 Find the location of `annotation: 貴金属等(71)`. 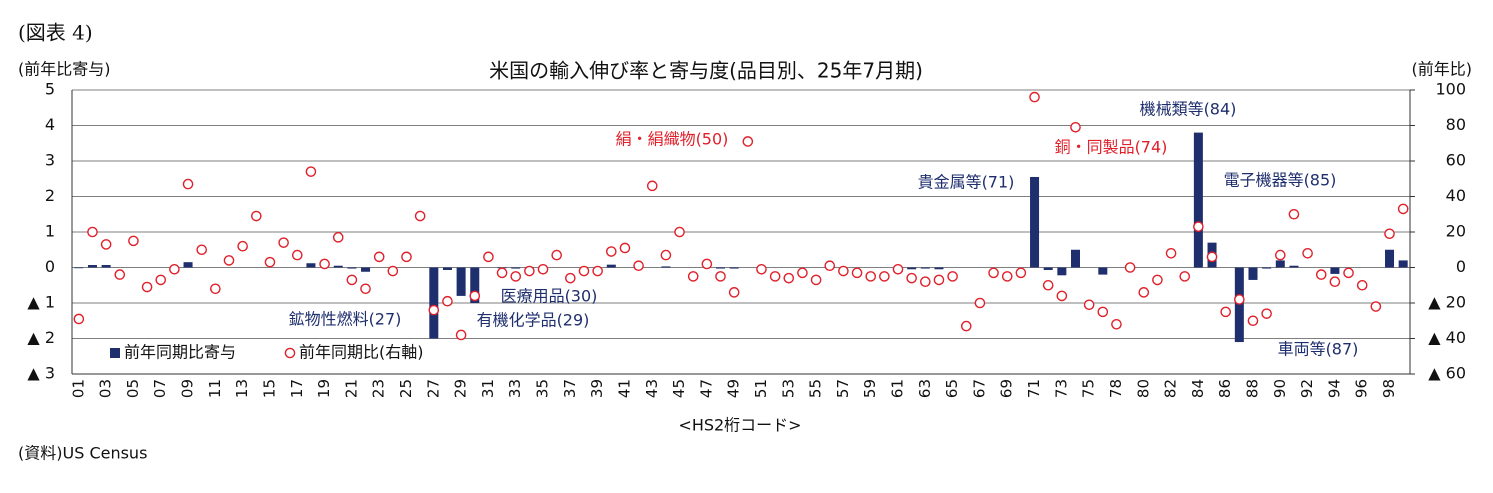

annotation: 貴金属等(71) is located at coordinates (966, 182).